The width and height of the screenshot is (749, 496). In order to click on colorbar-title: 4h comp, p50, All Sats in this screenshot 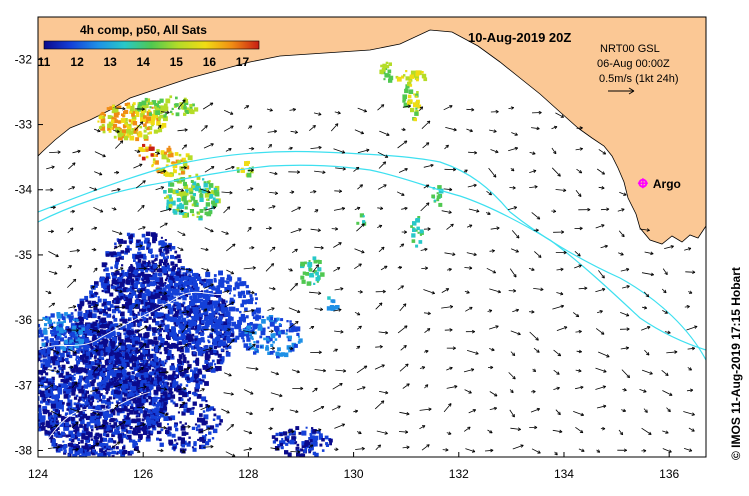, I will do `click(143, 30)`.